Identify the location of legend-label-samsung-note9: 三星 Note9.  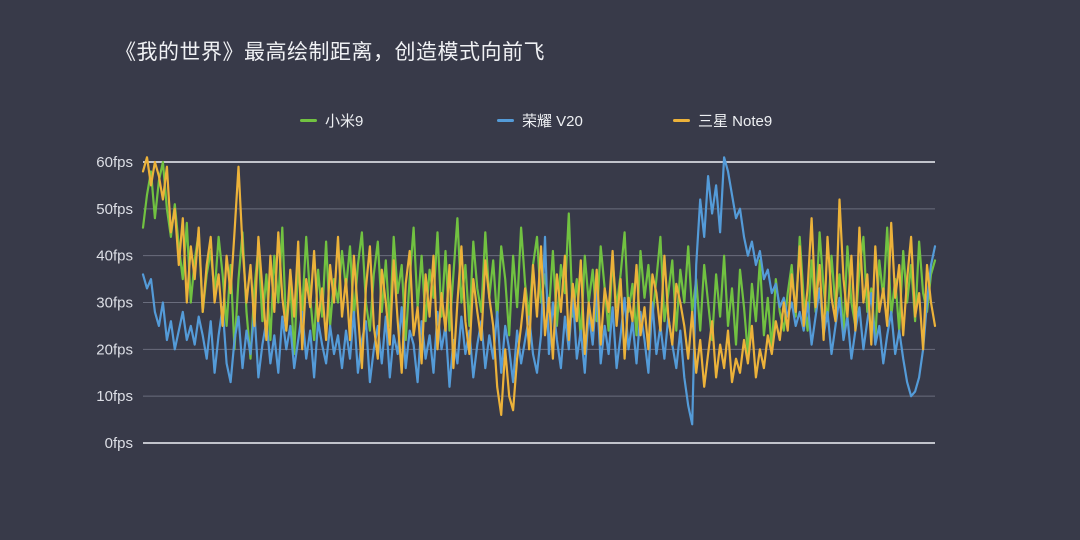
(735, 121).